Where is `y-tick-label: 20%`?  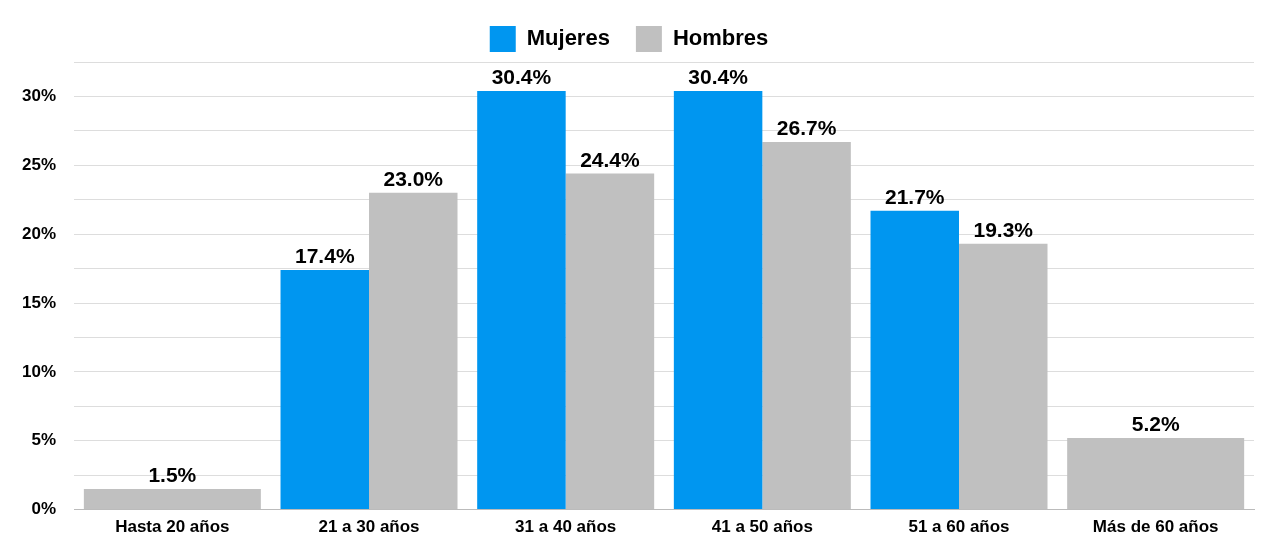
y-tick-label: 20% is located at coordinates (39, 233).